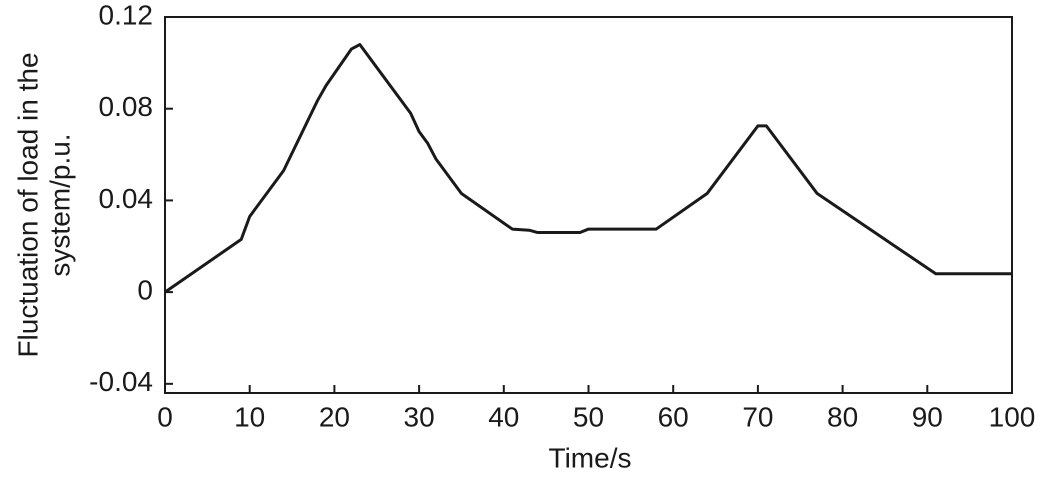 Image resolution: width=1047 pixels, height=479 pixels. I want to click on x-tick-label: 90, so click(927, 416).